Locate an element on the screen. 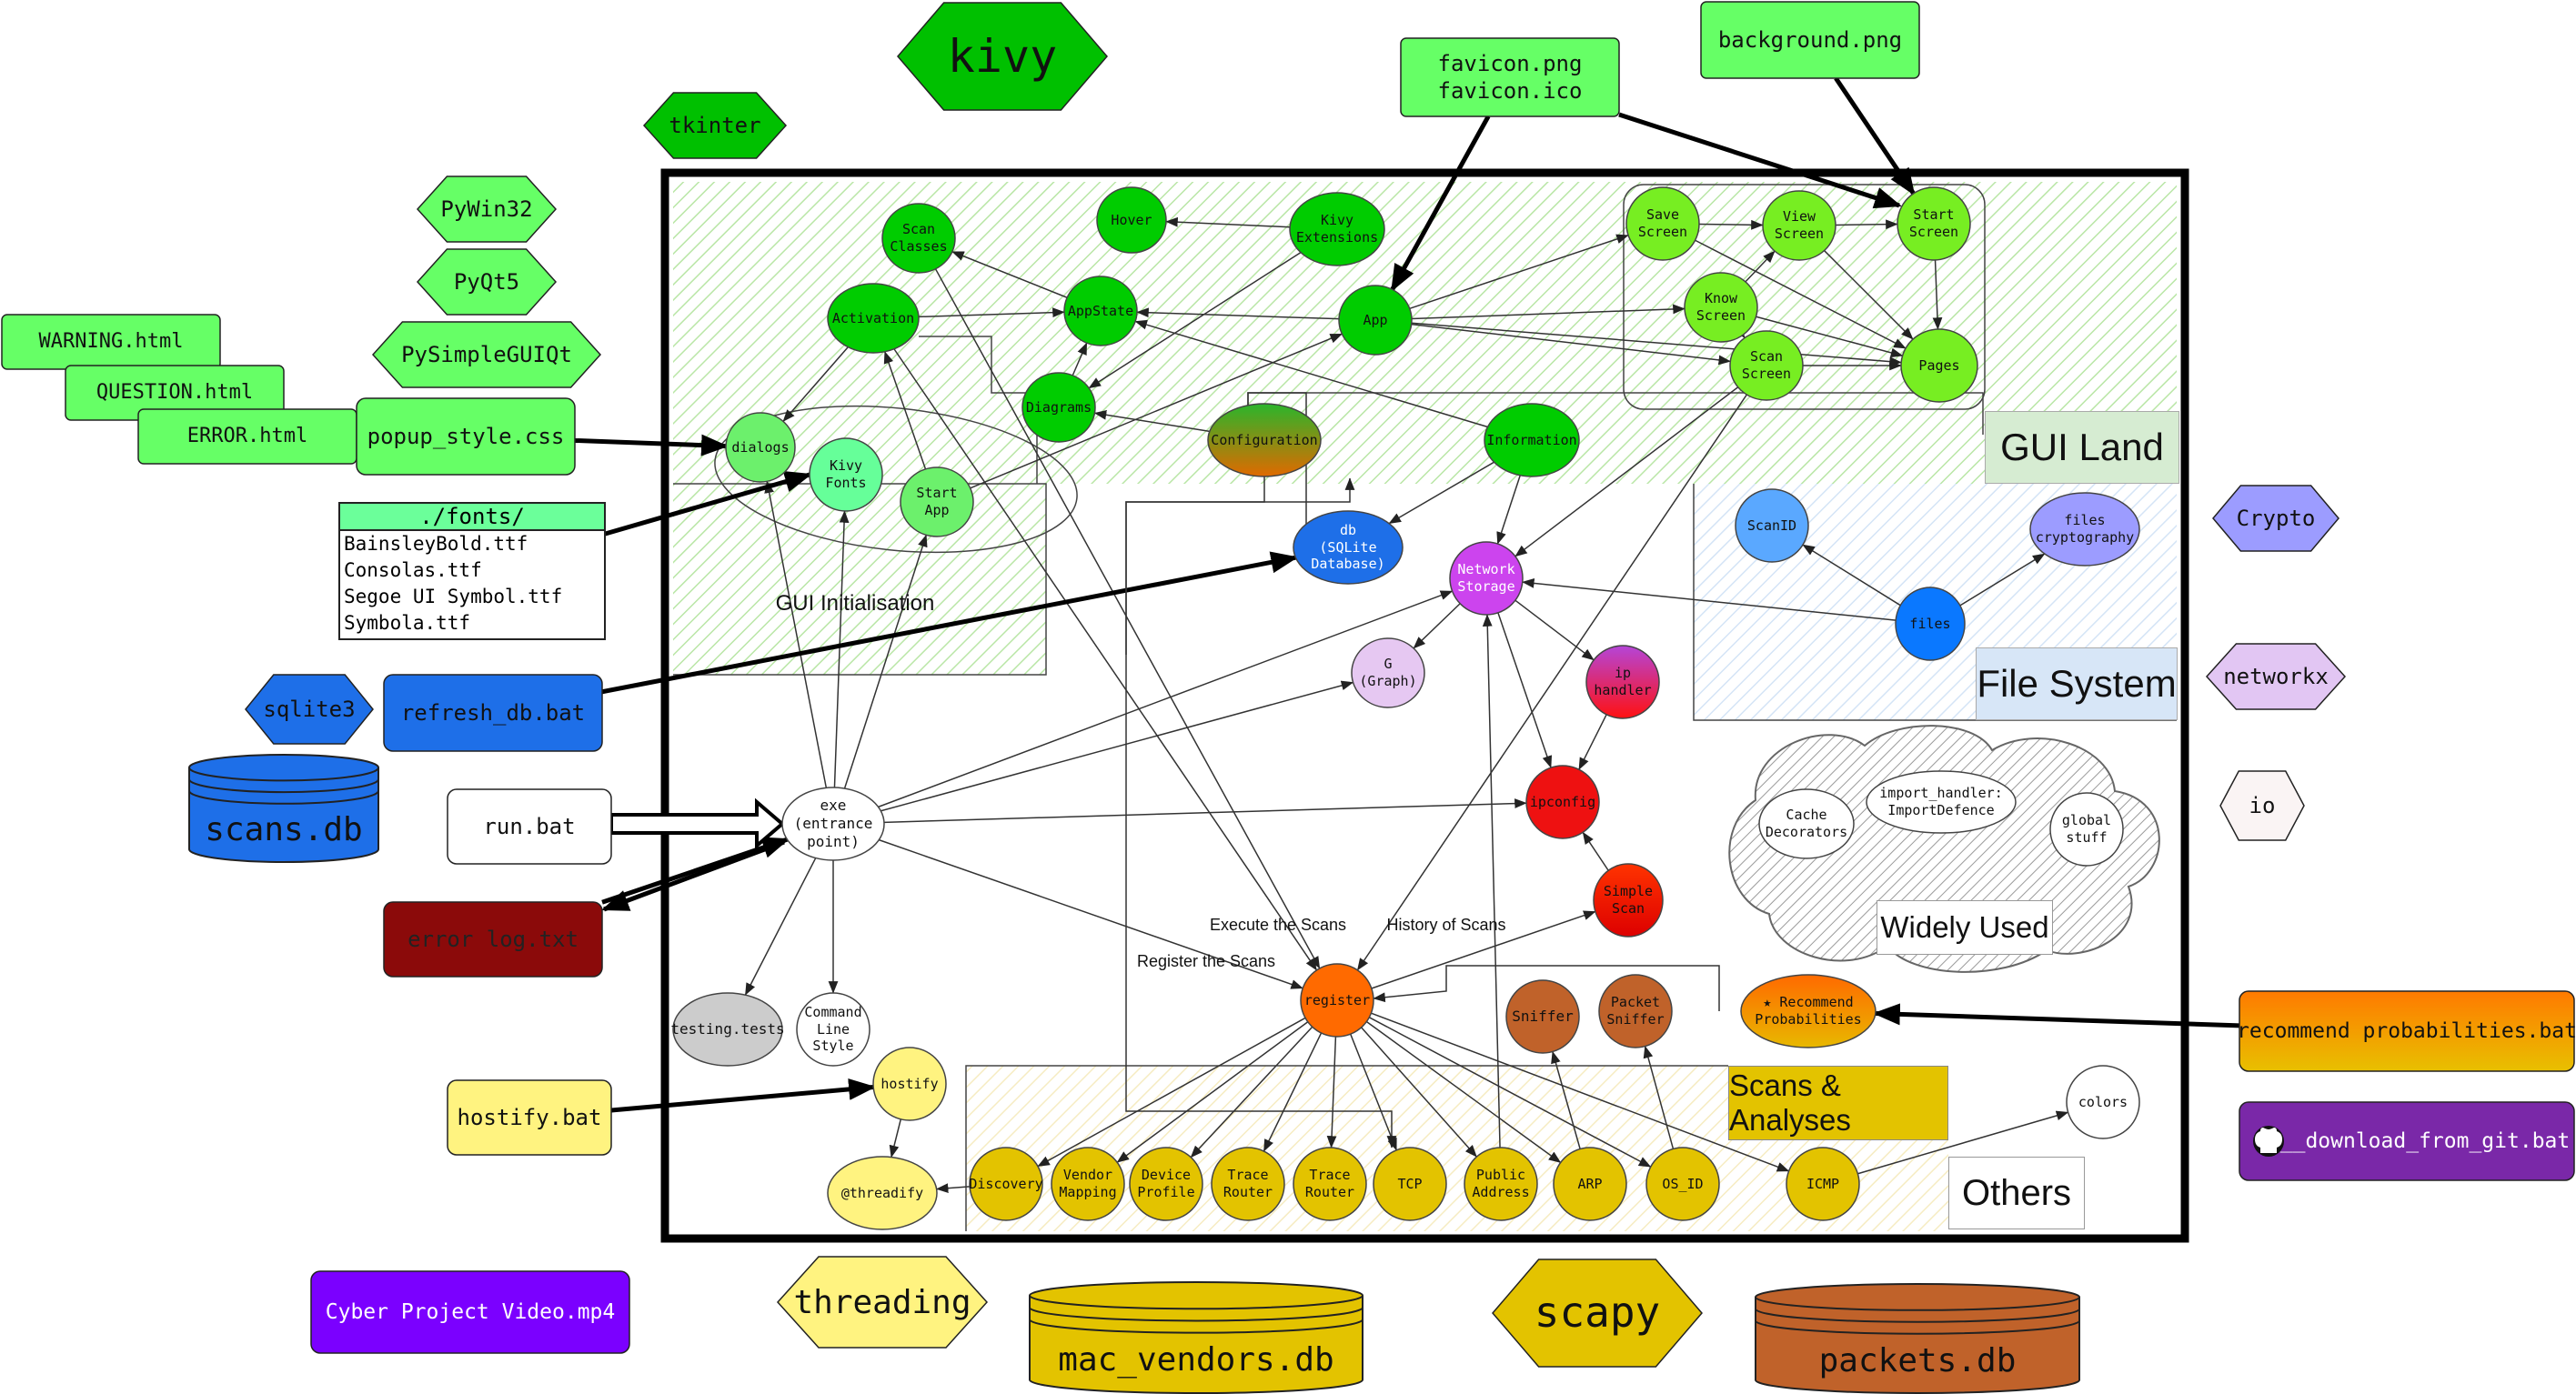 Image resolution: width=2576 pixels, height=1394 pixels. tcp-node is located at coordinates (1410, 1184).